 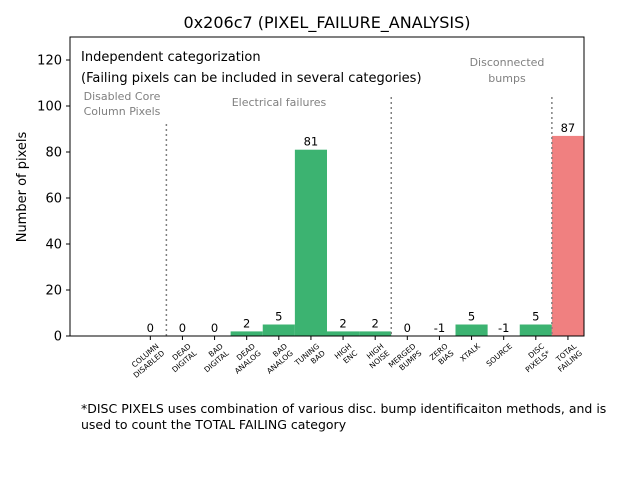 I want to click on value-label-5: 81, so click(x=311, y=142).